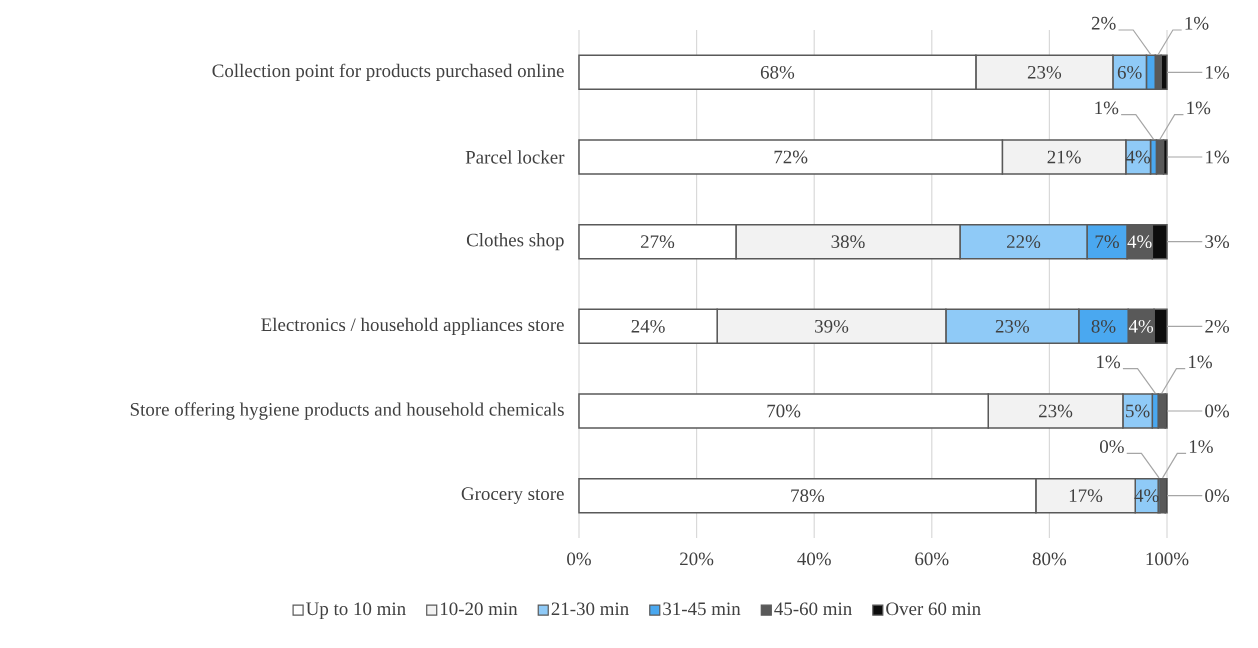 This screenshot has height=648, width=1258. What do you see at coordinates (848, 242) in the screenshot?
I see `data-label: 38%` at bounding box center [848, 242].